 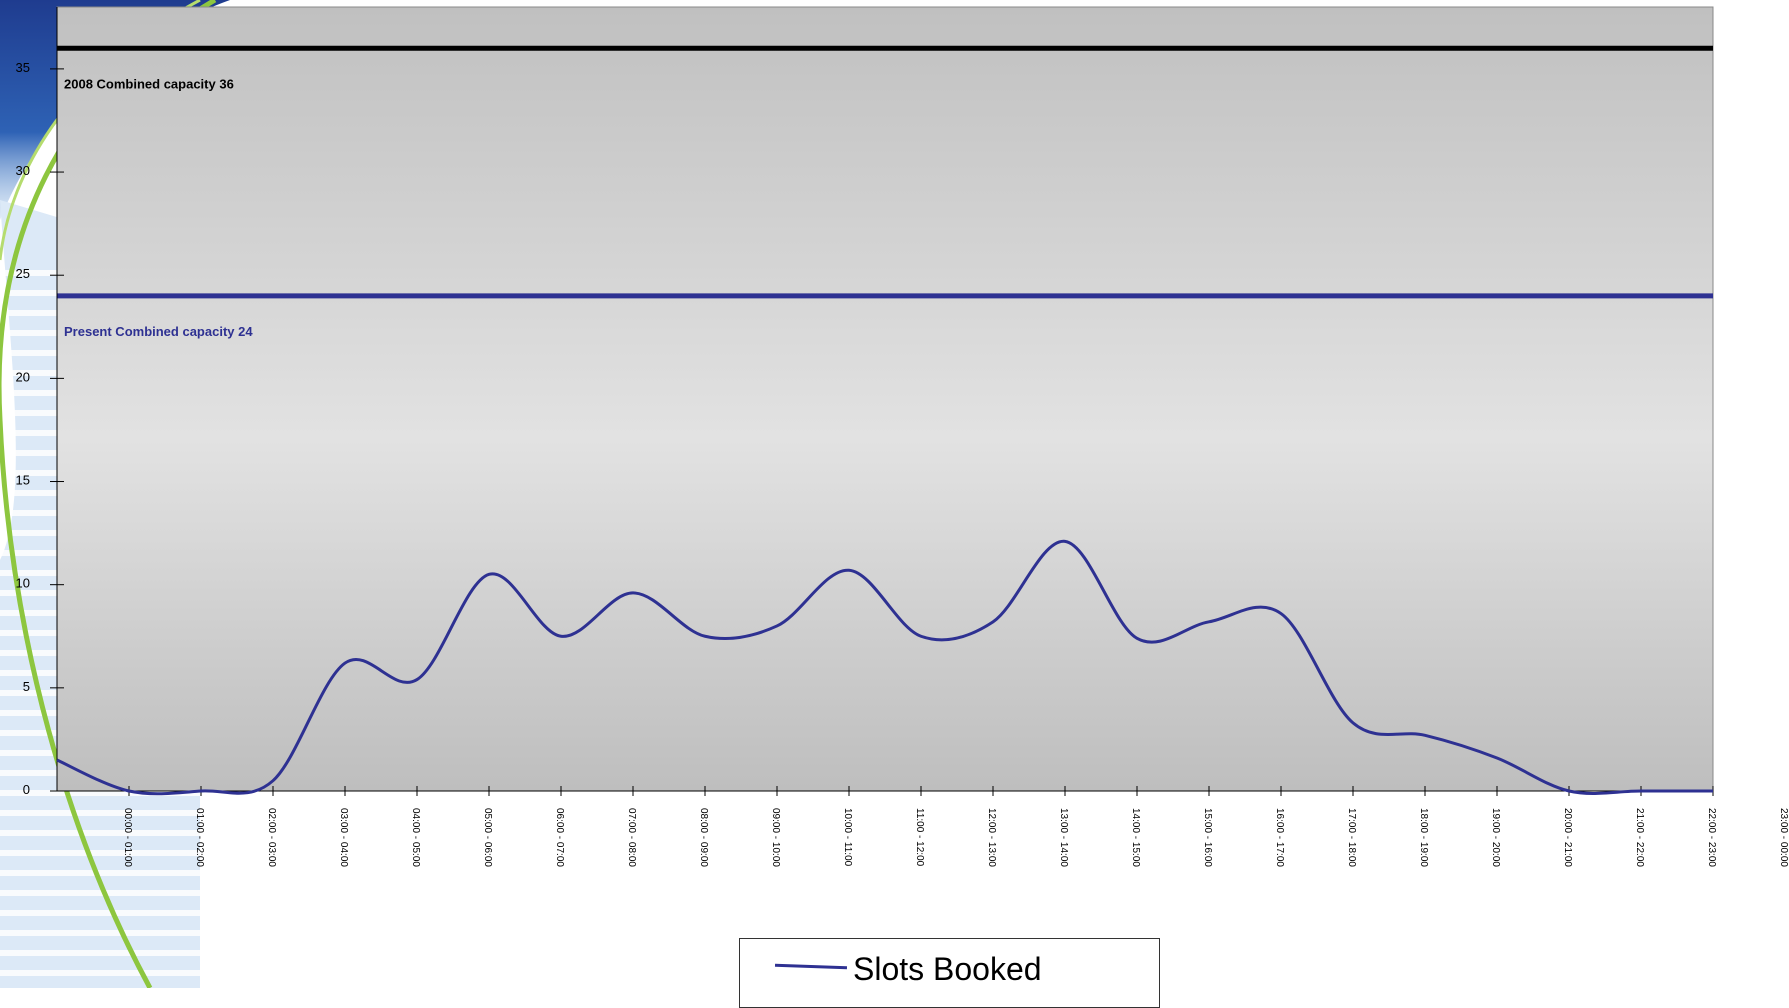 What do you see at coordinates (415, 837) in the screenshot?
I see `x-tick-label: 04:00 - 05:00` at bounding box center [415, 837].